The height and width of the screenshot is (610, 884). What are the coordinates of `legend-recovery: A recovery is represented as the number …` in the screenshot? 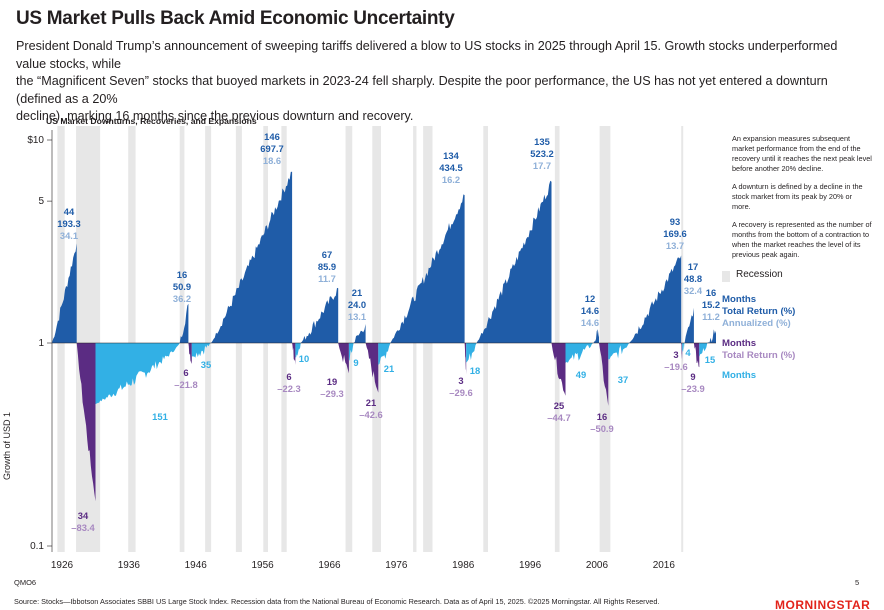 It's located at (797, 240).